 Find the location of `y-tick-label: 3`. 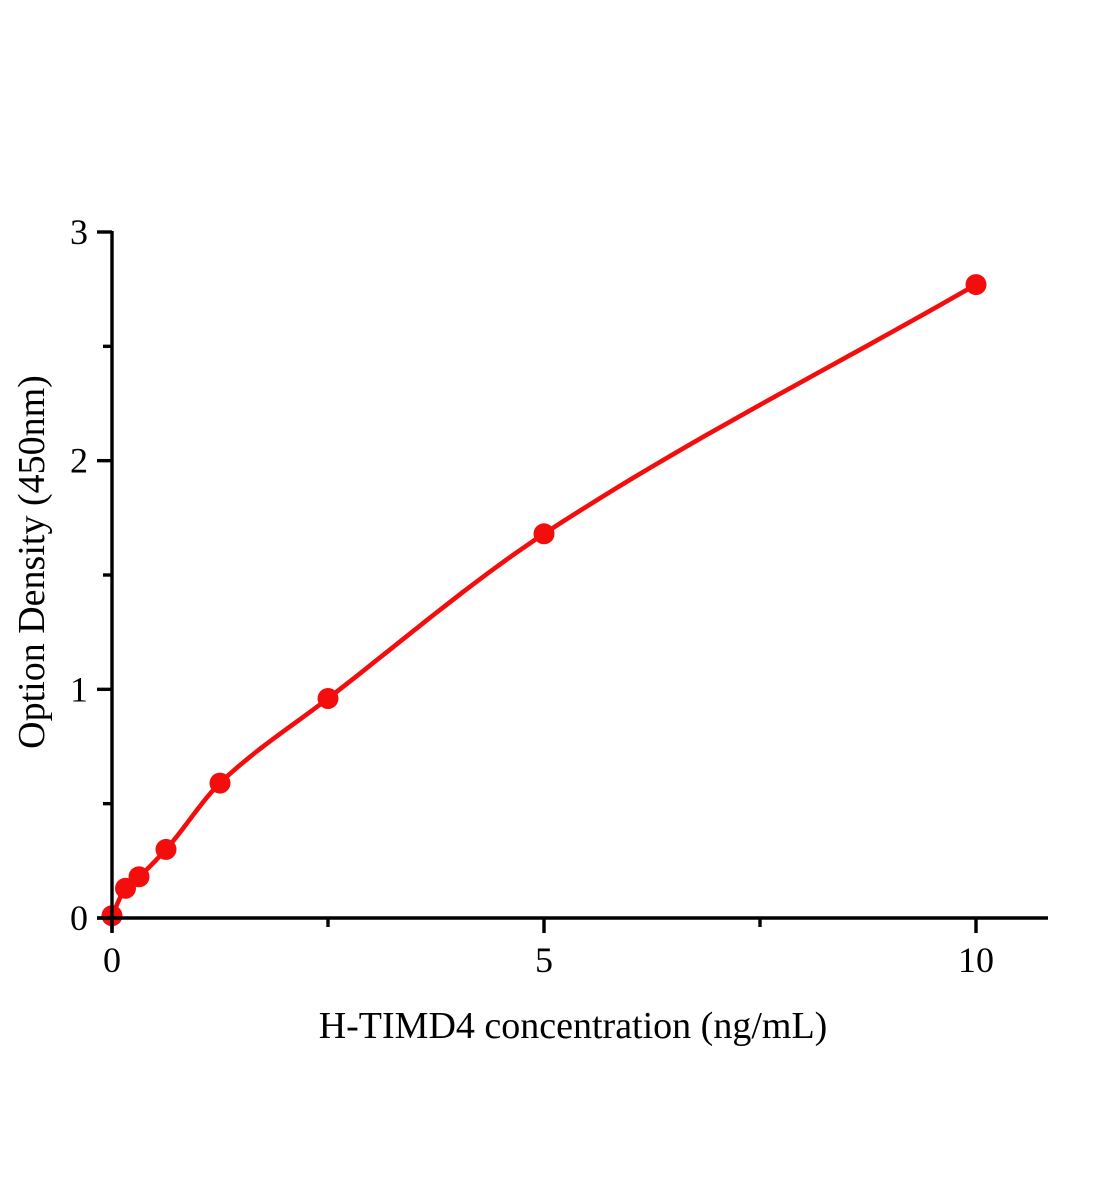

y-tick-label: 3 is located at coordinates (79, 232).